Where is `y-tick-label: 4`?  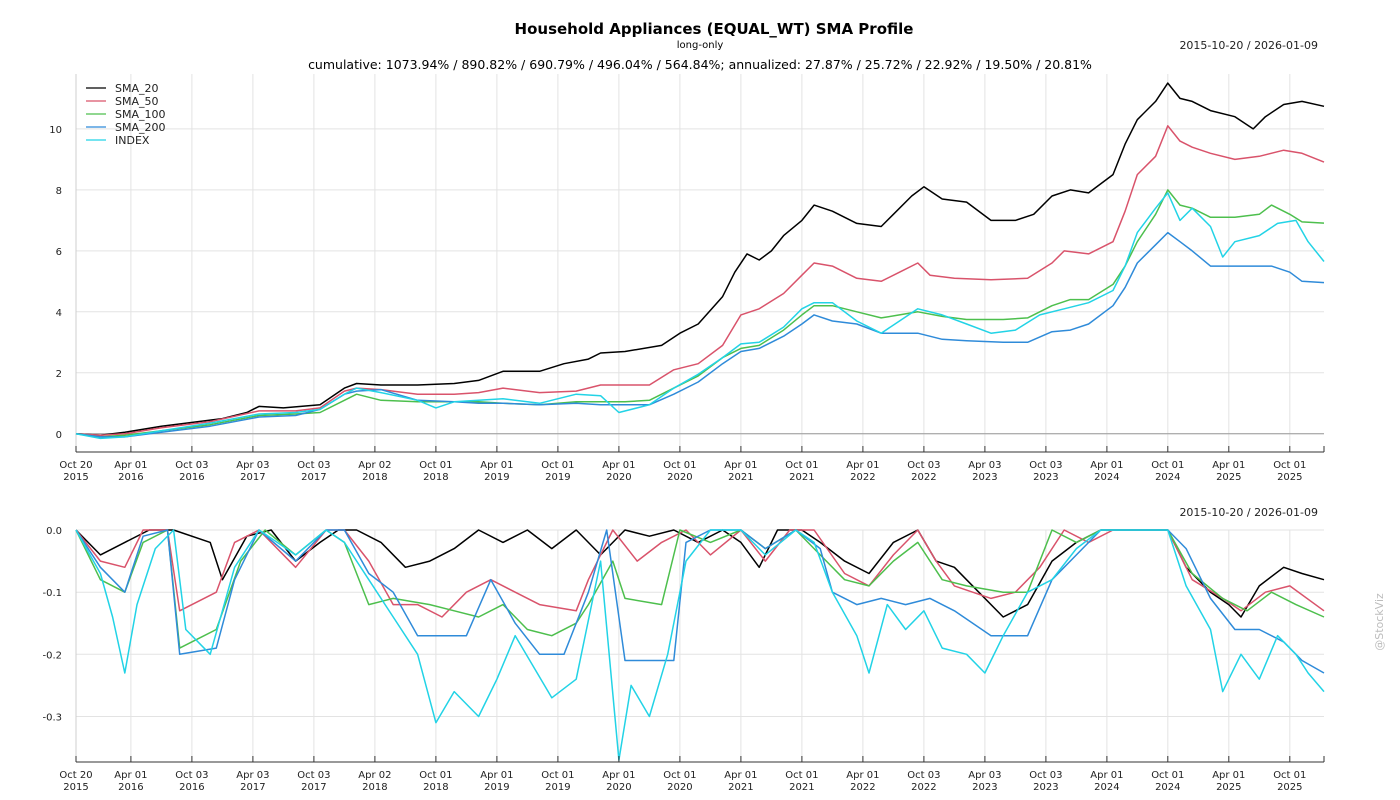 y-tick-label: 4 is located at coordinates (59, 313).